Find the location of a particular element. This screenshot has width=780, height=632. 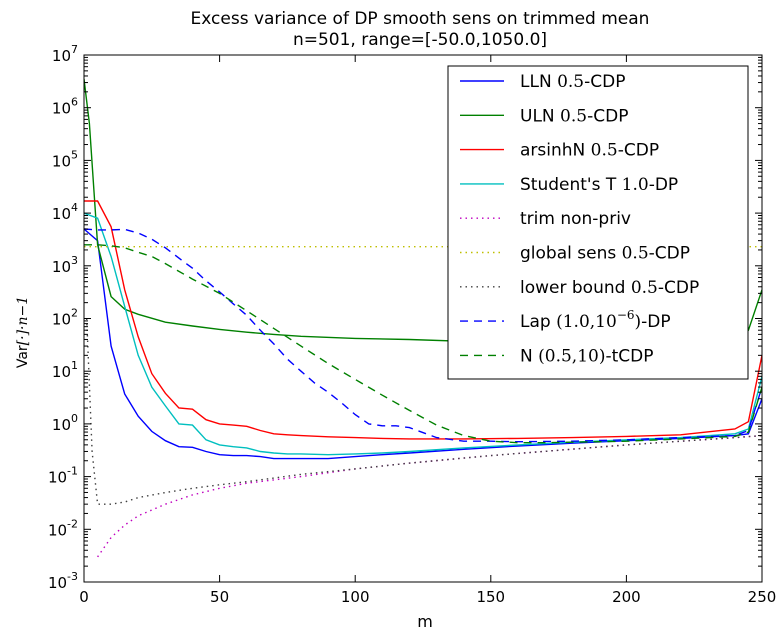

legend-label-5: global sens 0.5-CDP is located at coordinates (605, 254).